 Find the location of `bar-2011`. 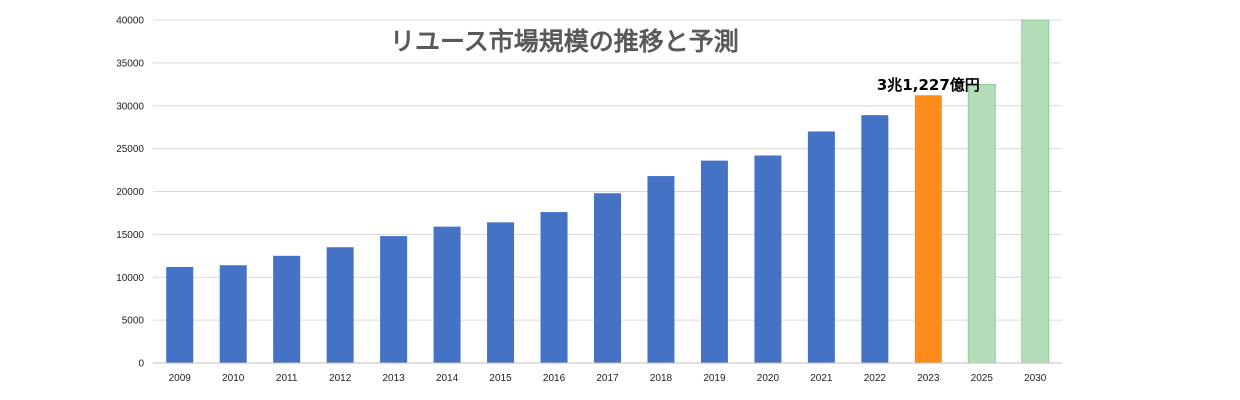

bar-2011 is located at coordinates (287, 309).